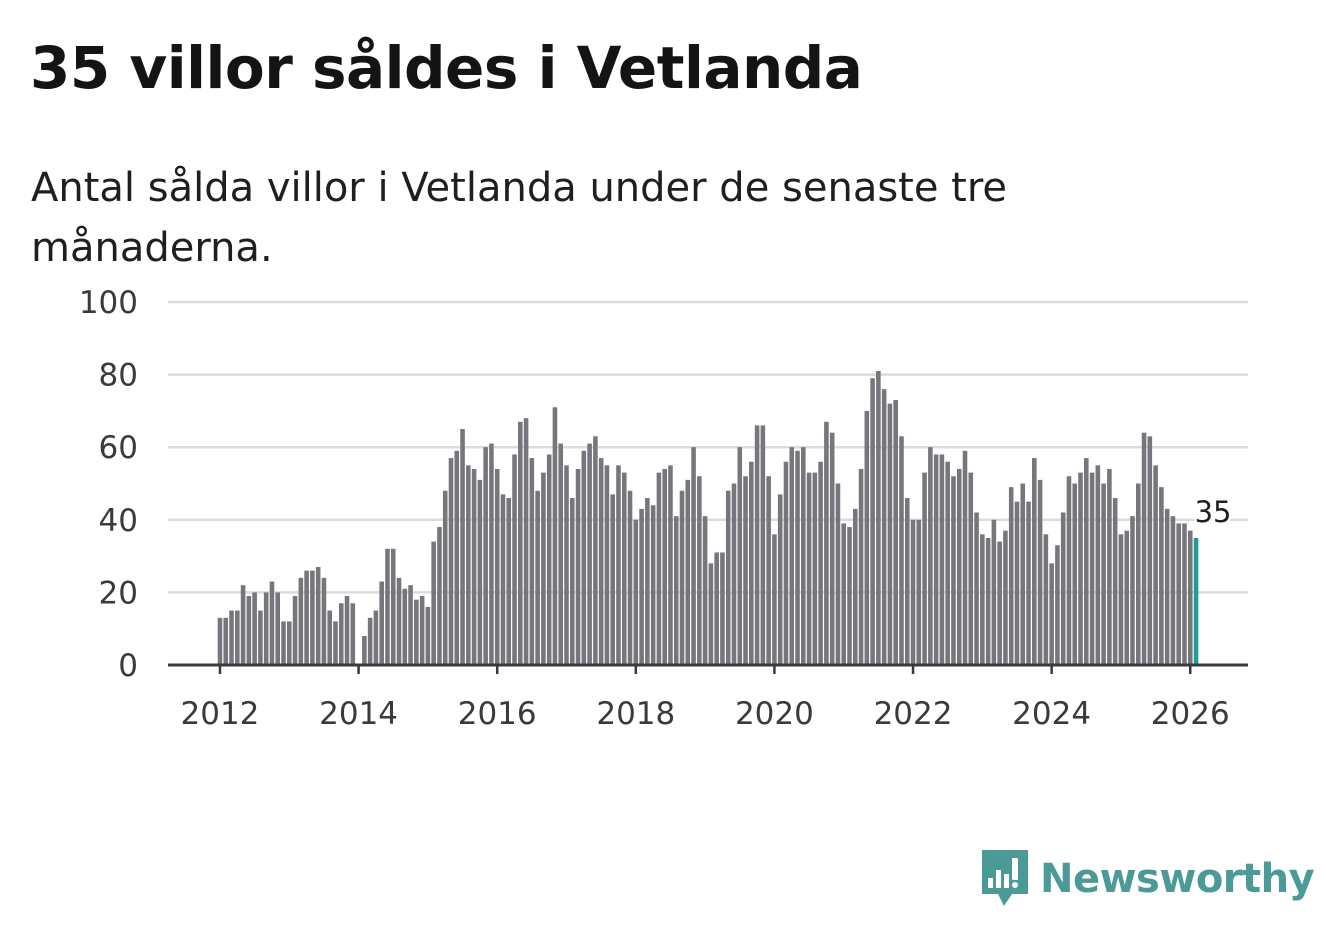 This screenshot has height=939, width=1322. I want to click on y-tick-label: 60, so click(118, 448).